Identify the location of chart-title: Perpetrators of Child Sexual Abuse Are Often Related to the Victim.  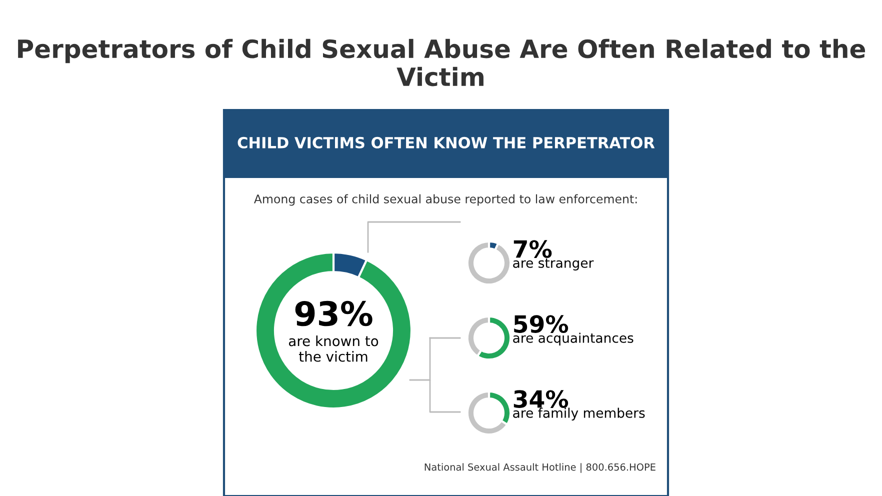
(442, 62).